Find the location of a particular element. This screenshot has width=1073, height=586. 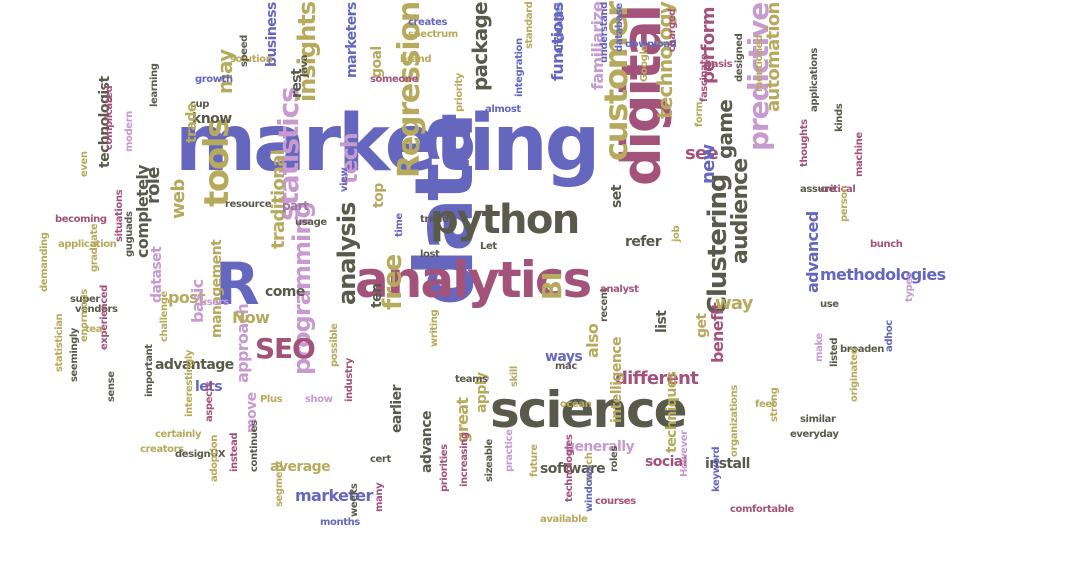

word-cloud-word: experienced is located at coordinates (104, 317).